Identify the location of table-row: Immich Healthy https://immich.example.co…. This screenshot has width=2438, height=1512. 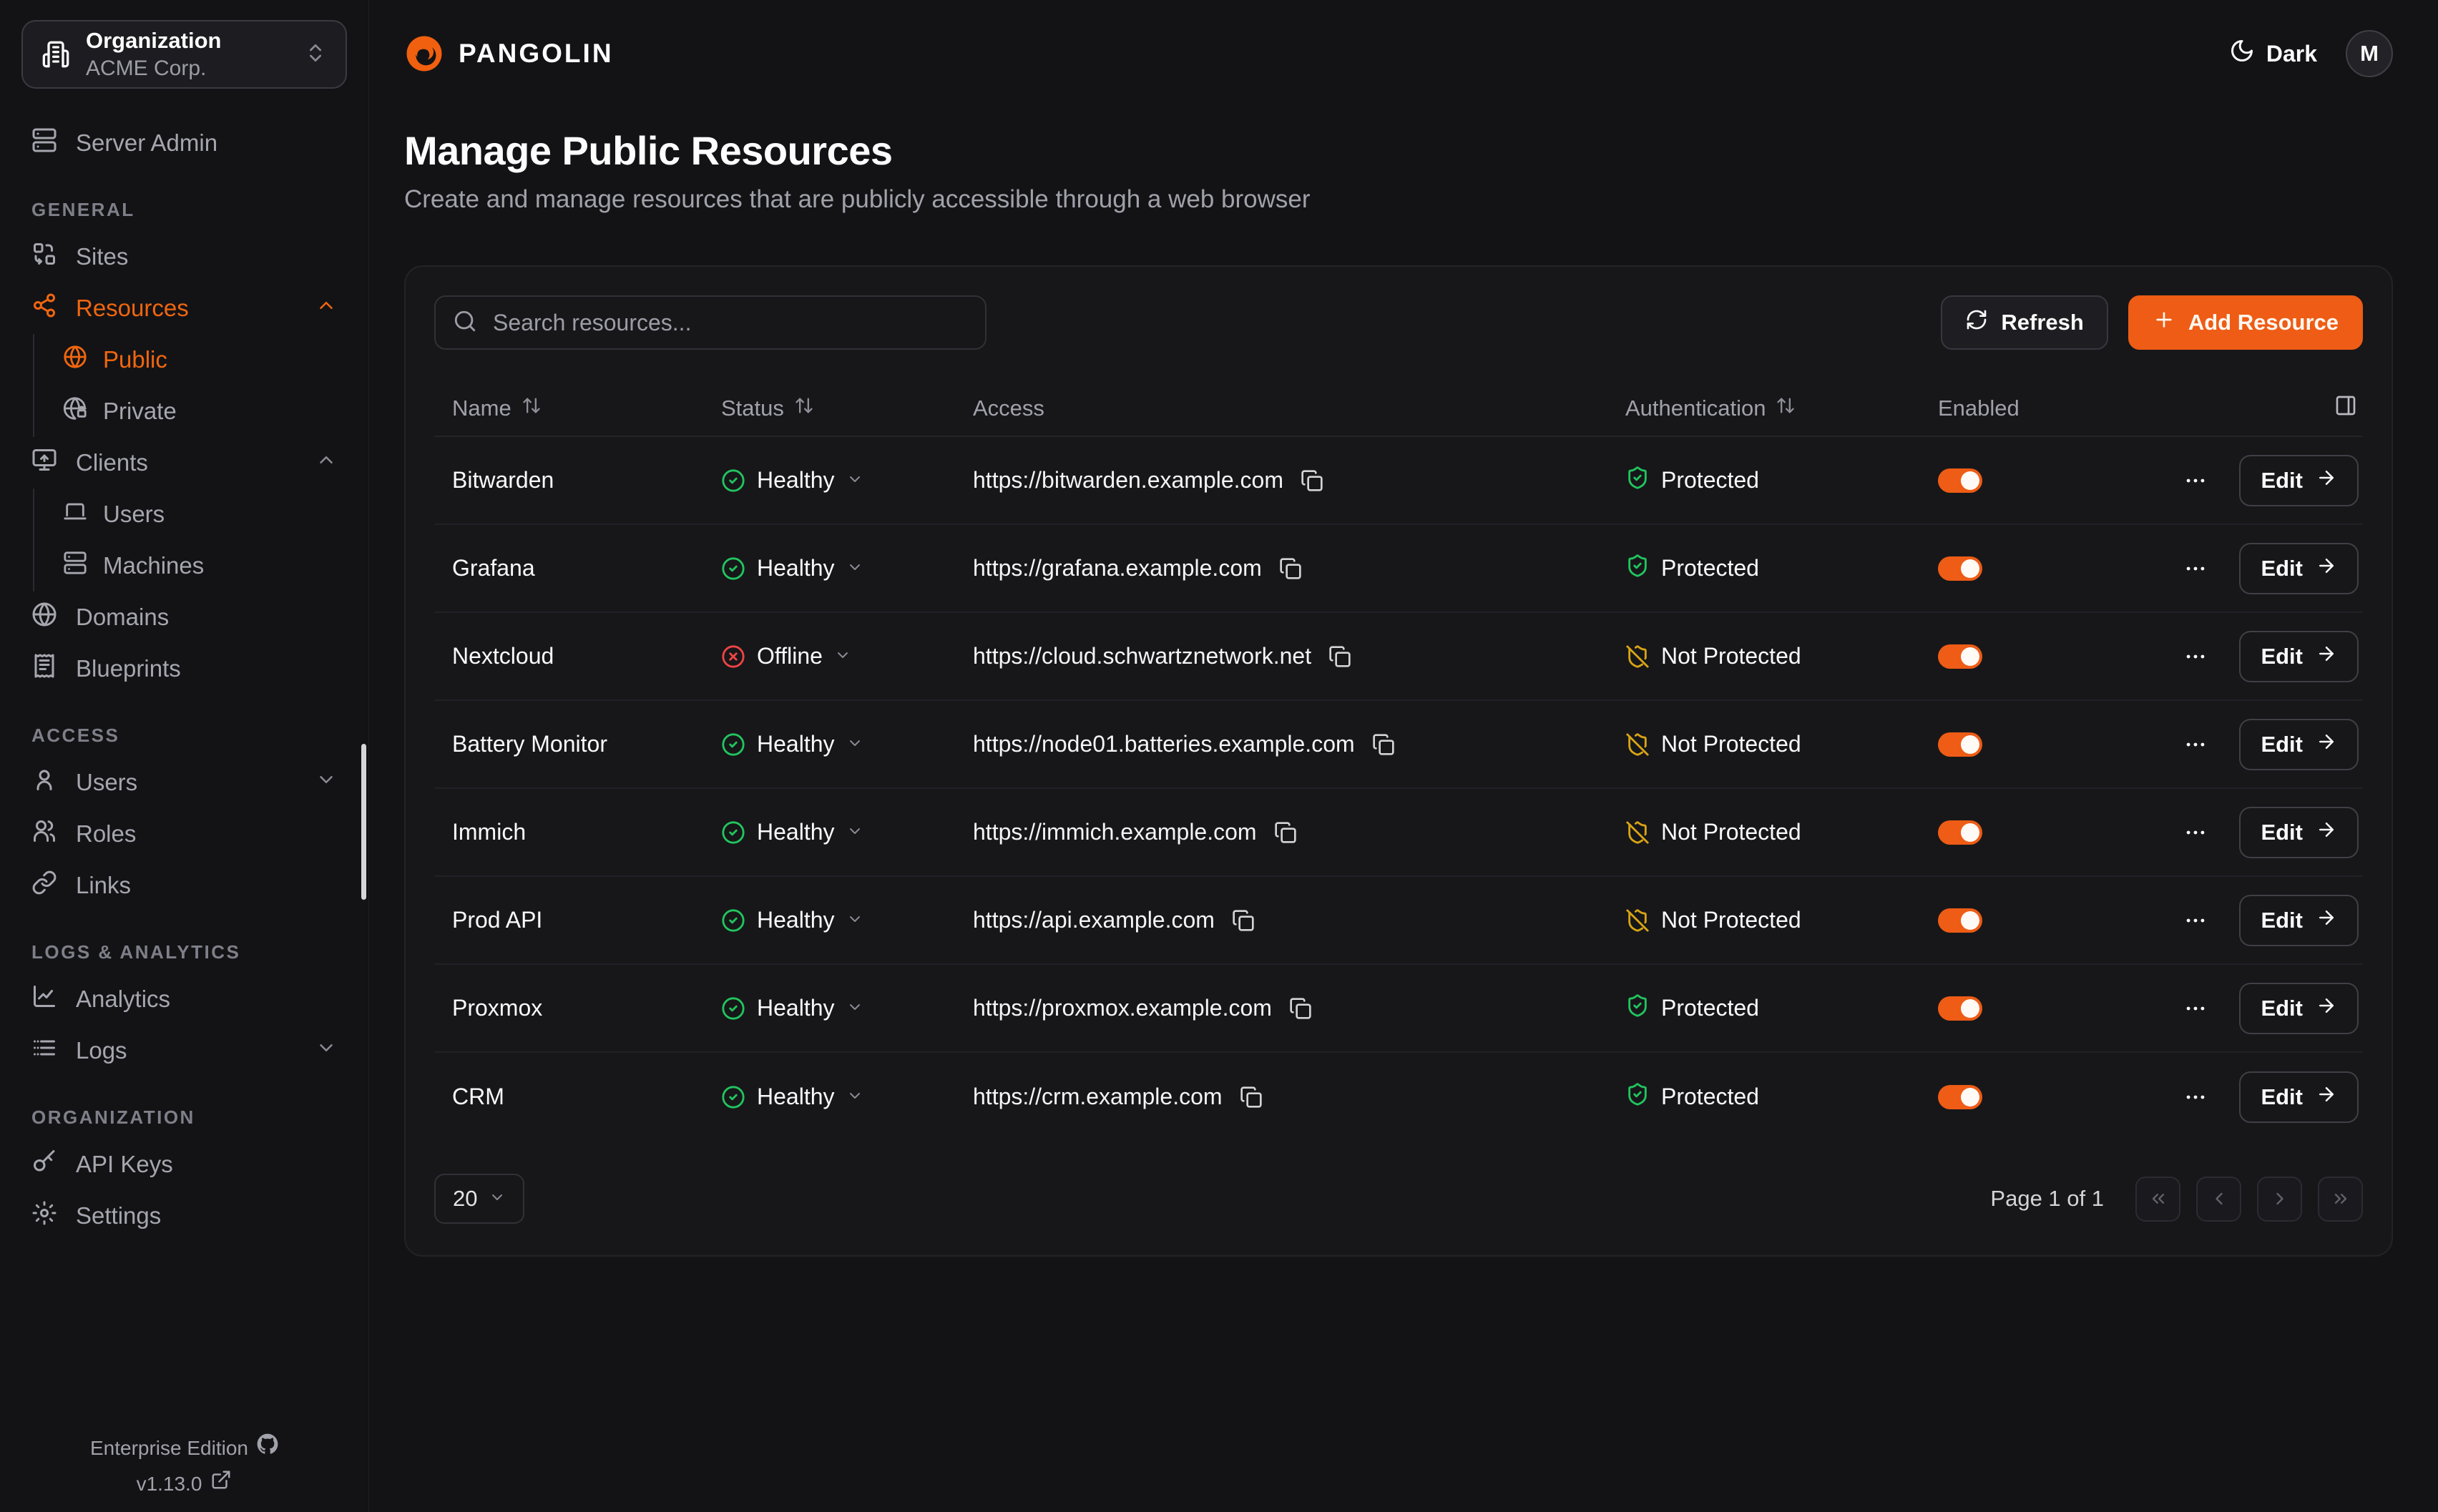
(1398, 833).